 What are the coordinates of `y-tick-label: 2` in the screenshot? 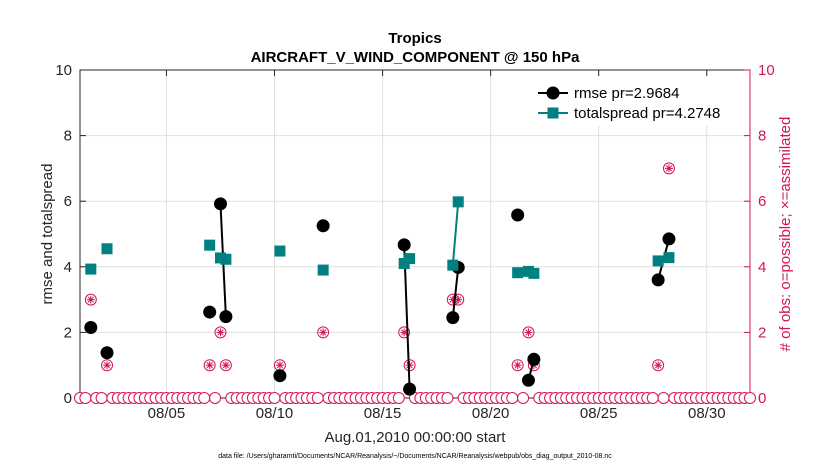 It's located at (68, 332).